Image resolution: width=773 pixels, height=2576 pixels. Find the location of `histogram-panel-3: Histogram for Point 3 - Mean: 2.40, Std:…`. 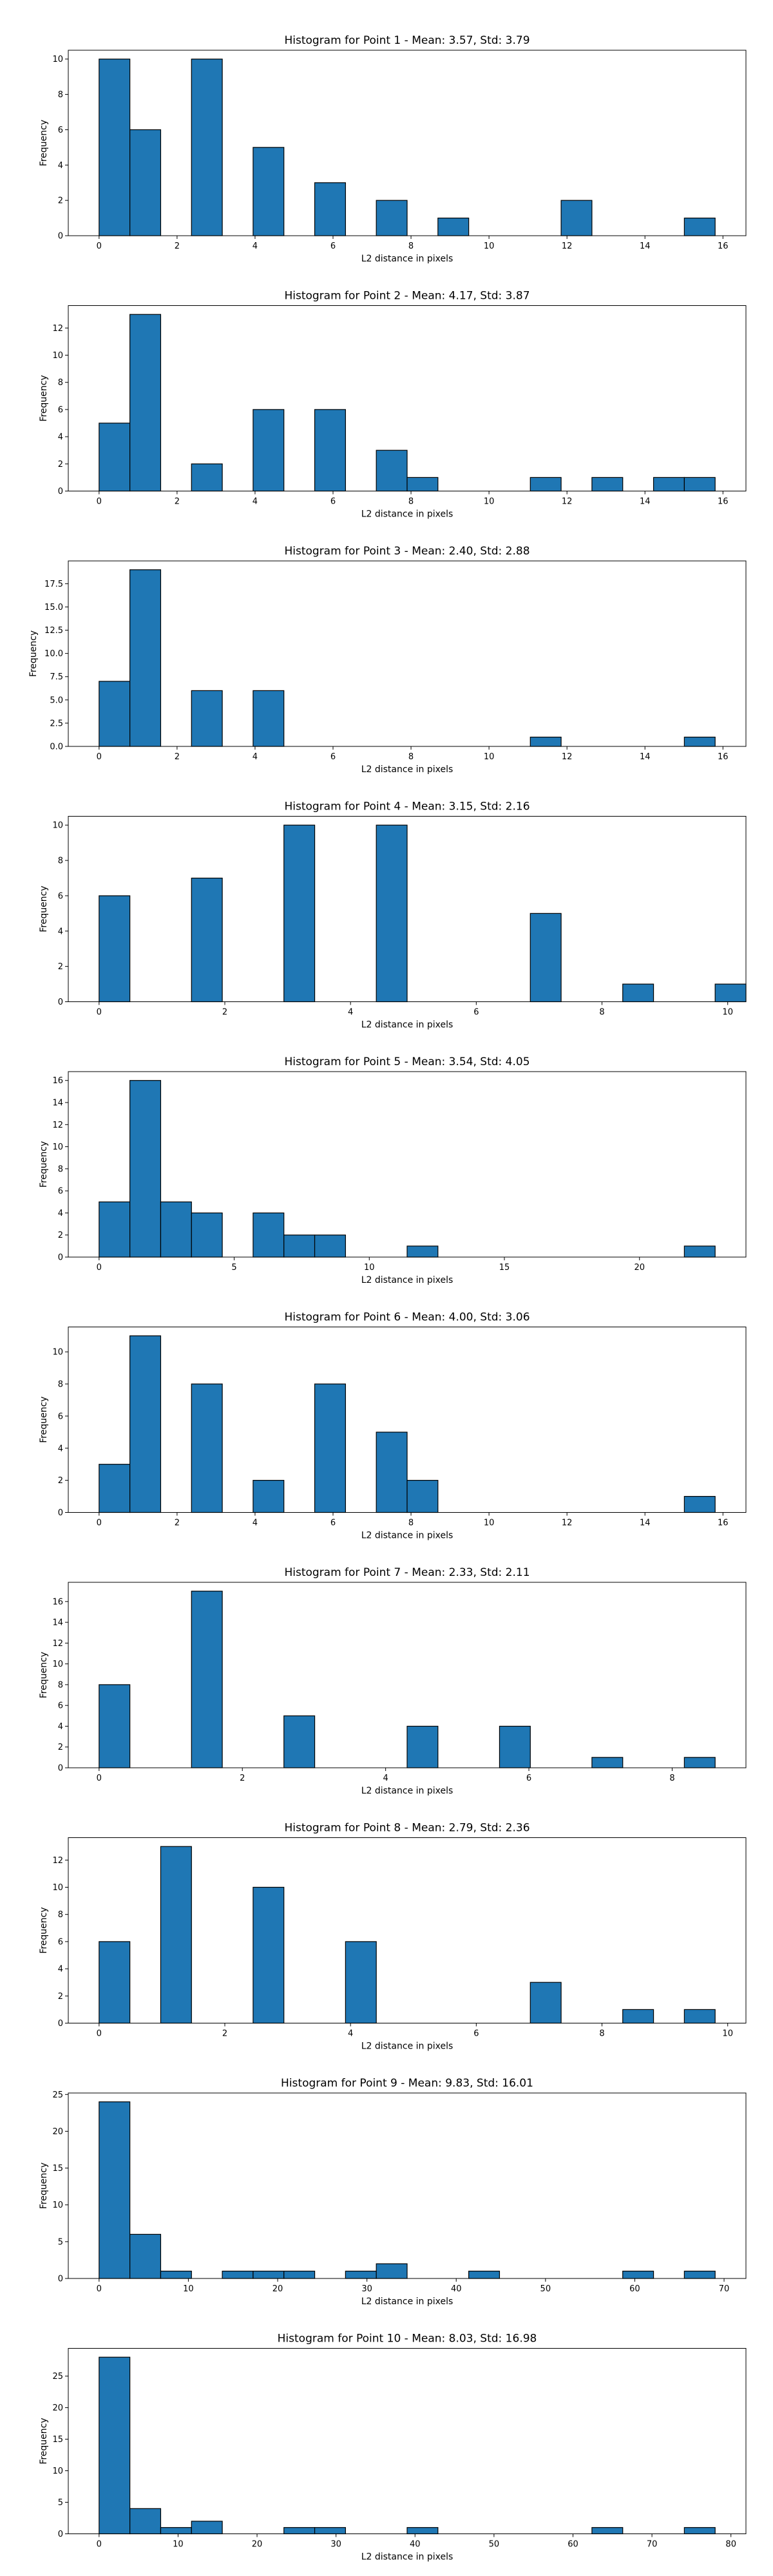

histogram-panel-3: Histogram for Point 3 - Mean: 2.40, Std:… is located at coordinates (387, 660).